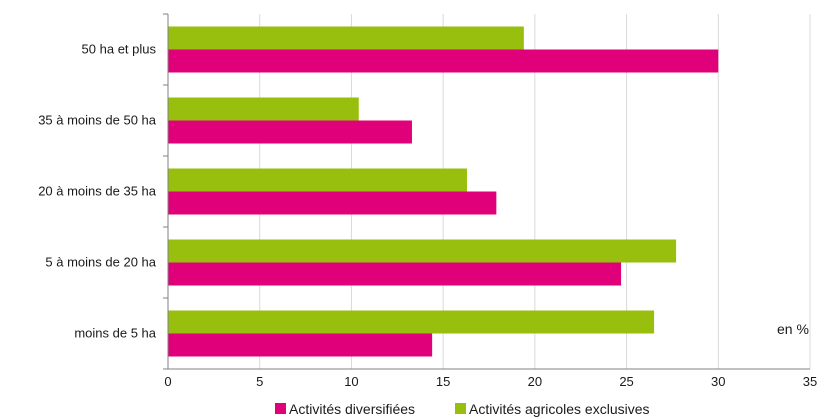 This screenshot has height=419, width=838. I want to click on x-tick-label: 25, so click(626, 381).